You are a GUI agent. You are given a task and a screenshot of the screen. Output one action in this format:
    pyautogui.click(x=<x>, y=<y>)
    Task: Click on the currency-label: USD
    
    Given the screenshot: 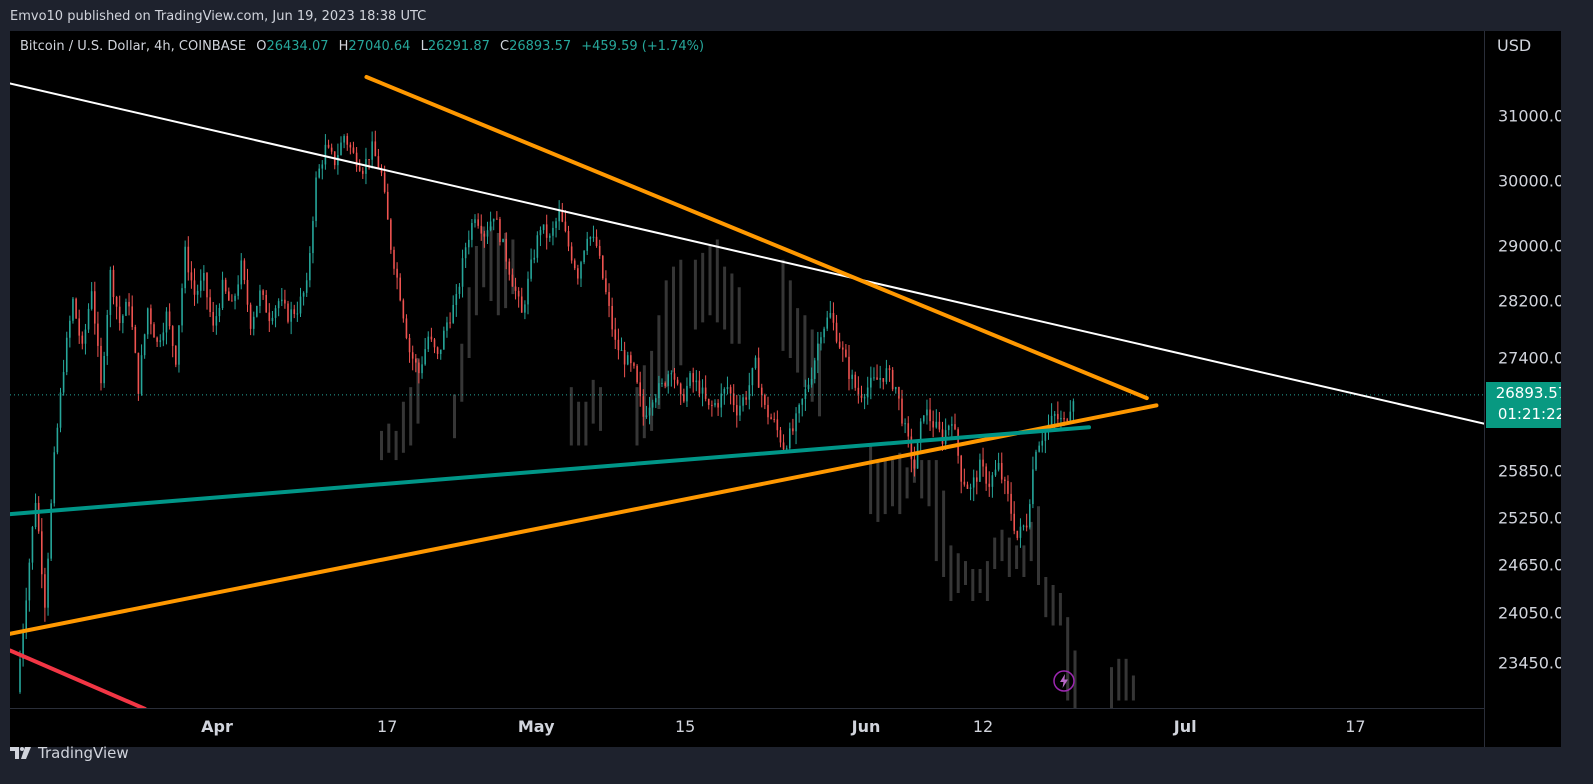 What is the action you would take?
    pyautogui.click(x=1514, y=45)
    